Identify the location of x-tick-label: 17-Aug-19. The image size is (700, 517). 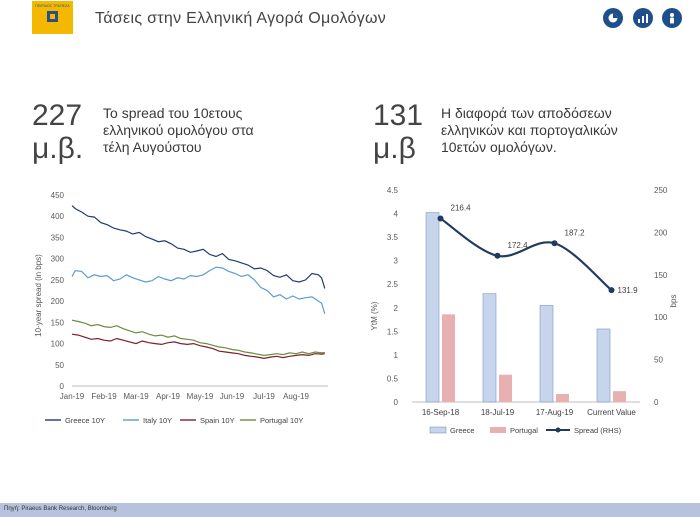
(555, 412).